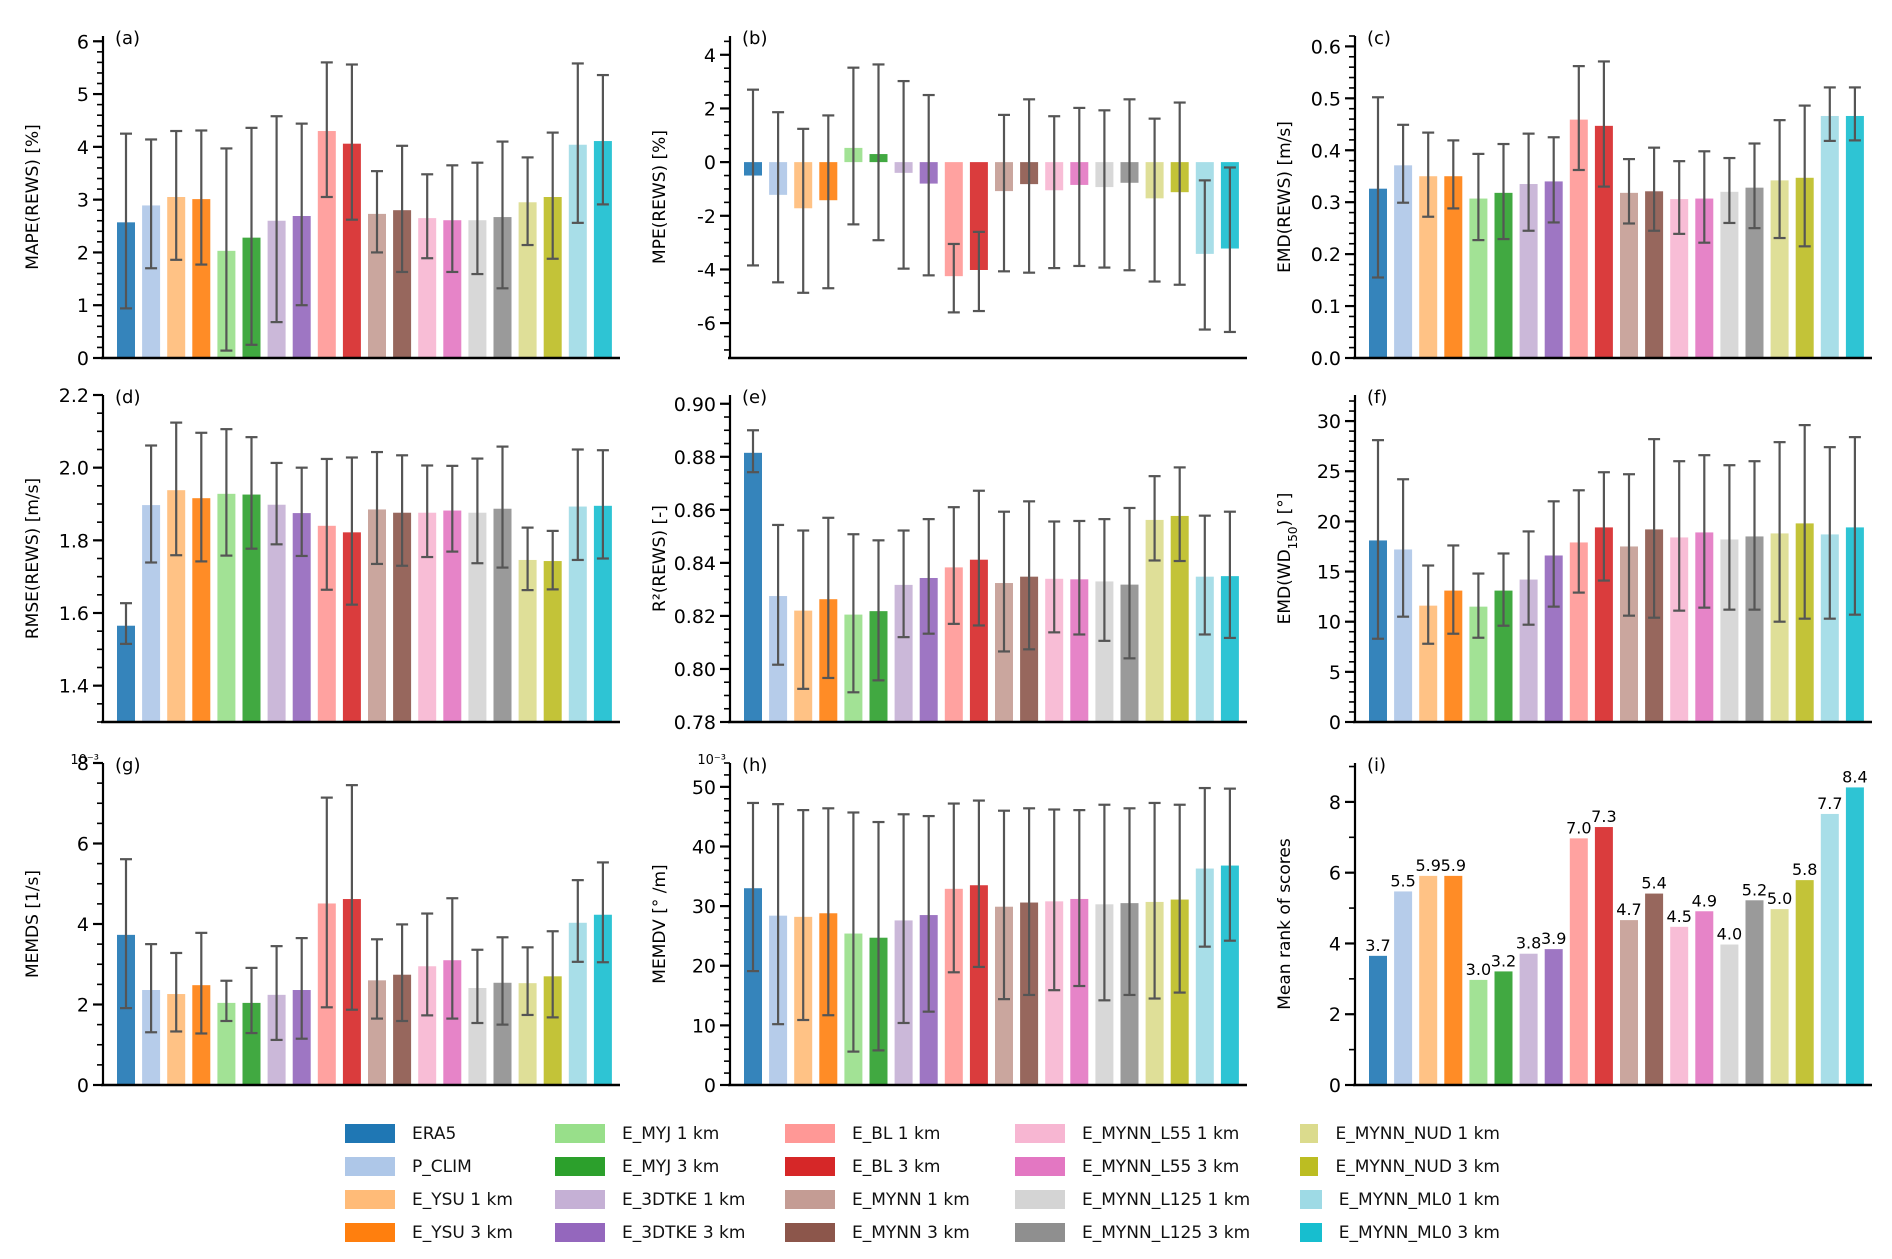 The width and height of the screenshot is (1892, 1259). Describe the element at coordinates (660, 197) in the screenshot. I see `y-axis-label: MPE(REWS) [%]` at that location.